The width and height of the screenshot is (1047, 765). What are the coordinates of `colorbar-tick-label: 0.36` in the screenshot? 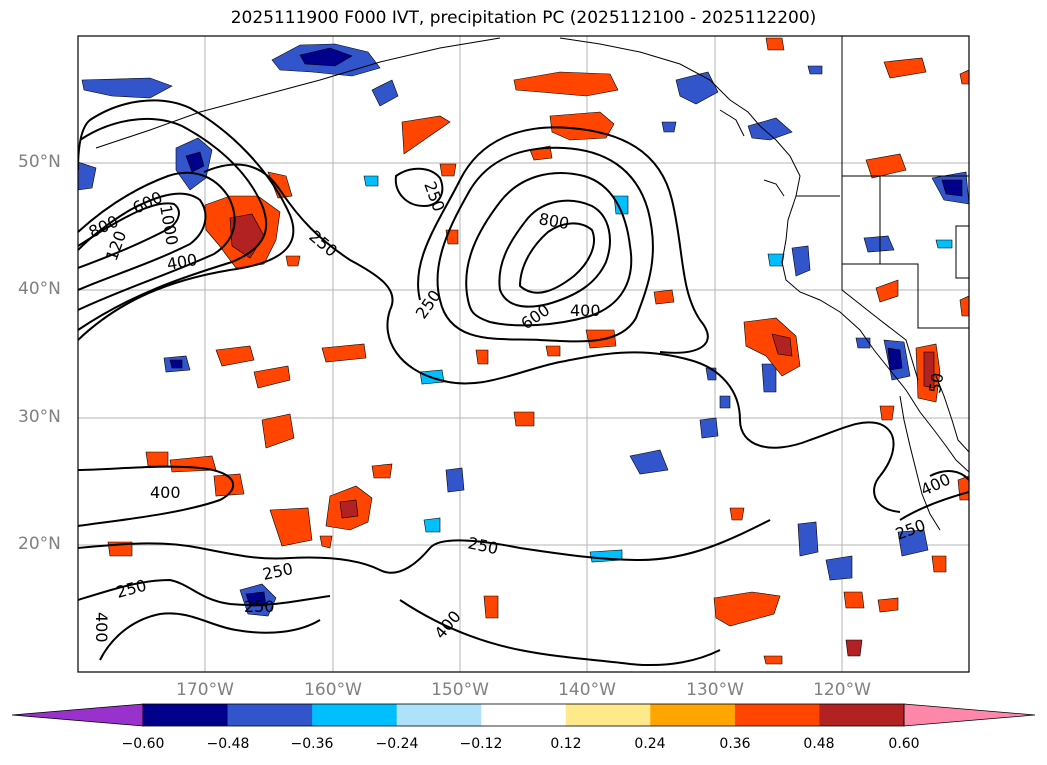 It's located at (735, 744).